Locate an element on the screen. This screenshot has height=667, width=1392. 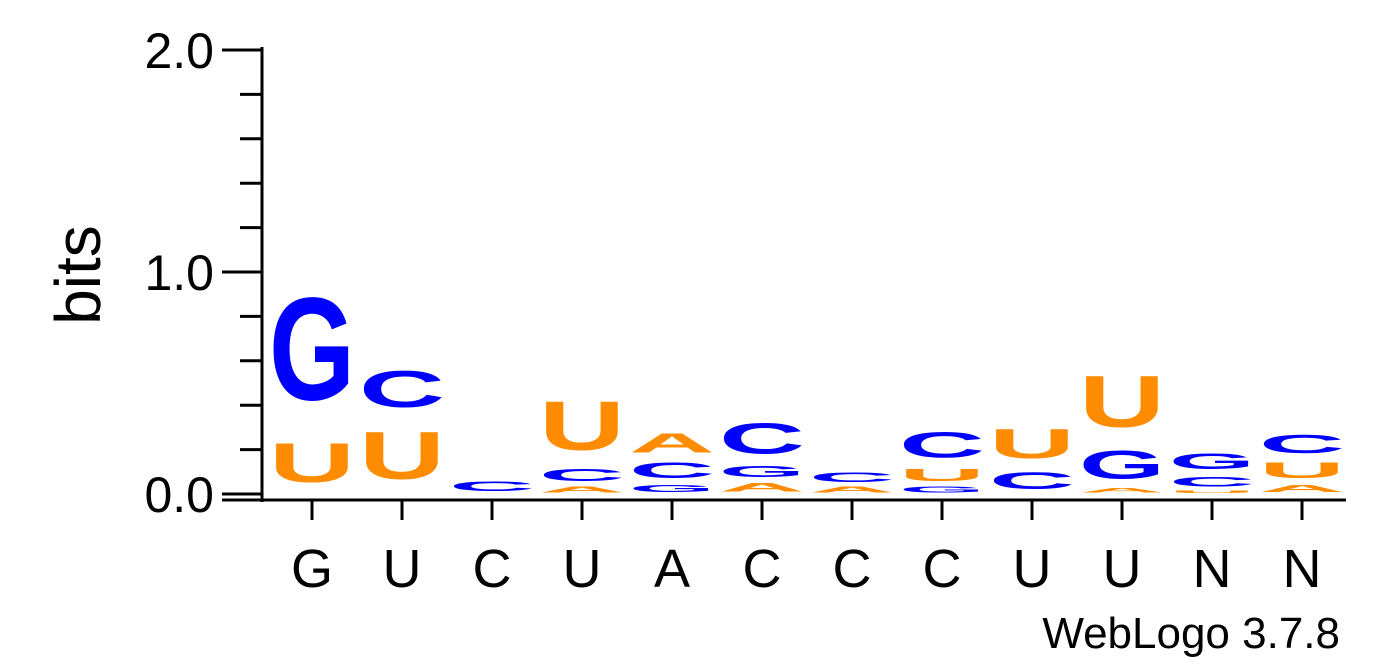
y-ticks: 0.0 1.0 2.0 is located at coordinates (203, 273).